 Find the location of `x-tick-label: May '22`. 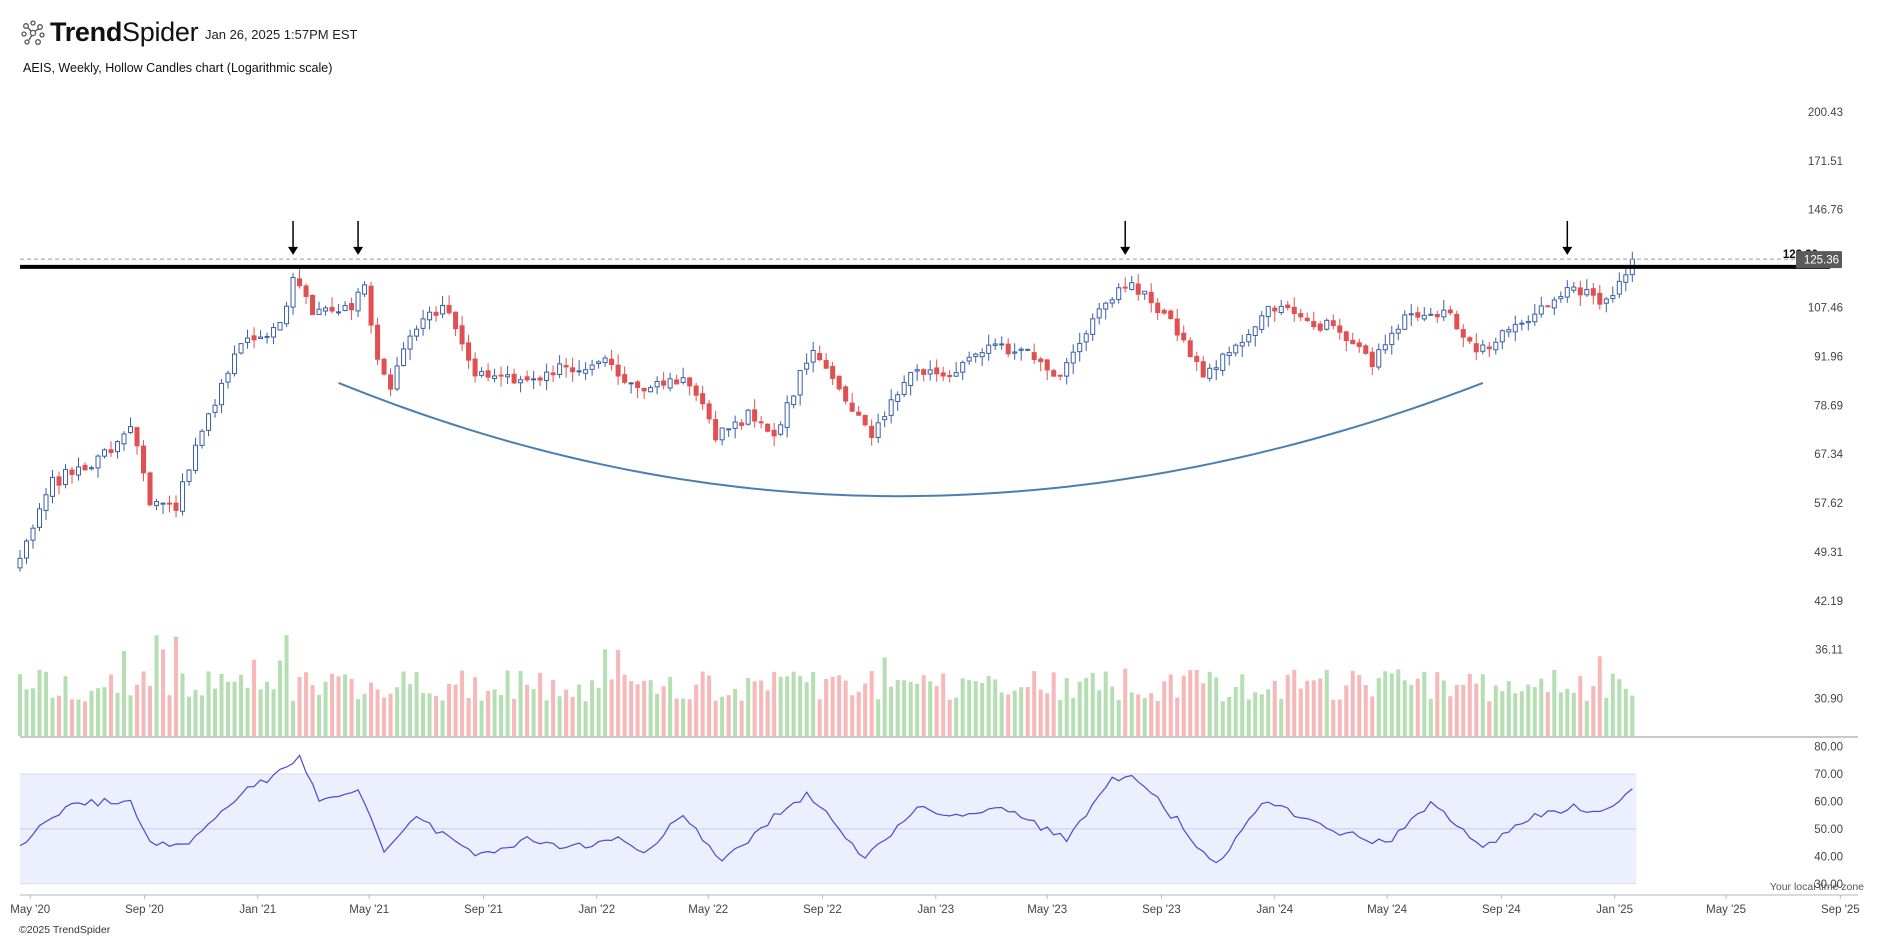

x-tick-label: May '22 is located at coordinates (708, 910).